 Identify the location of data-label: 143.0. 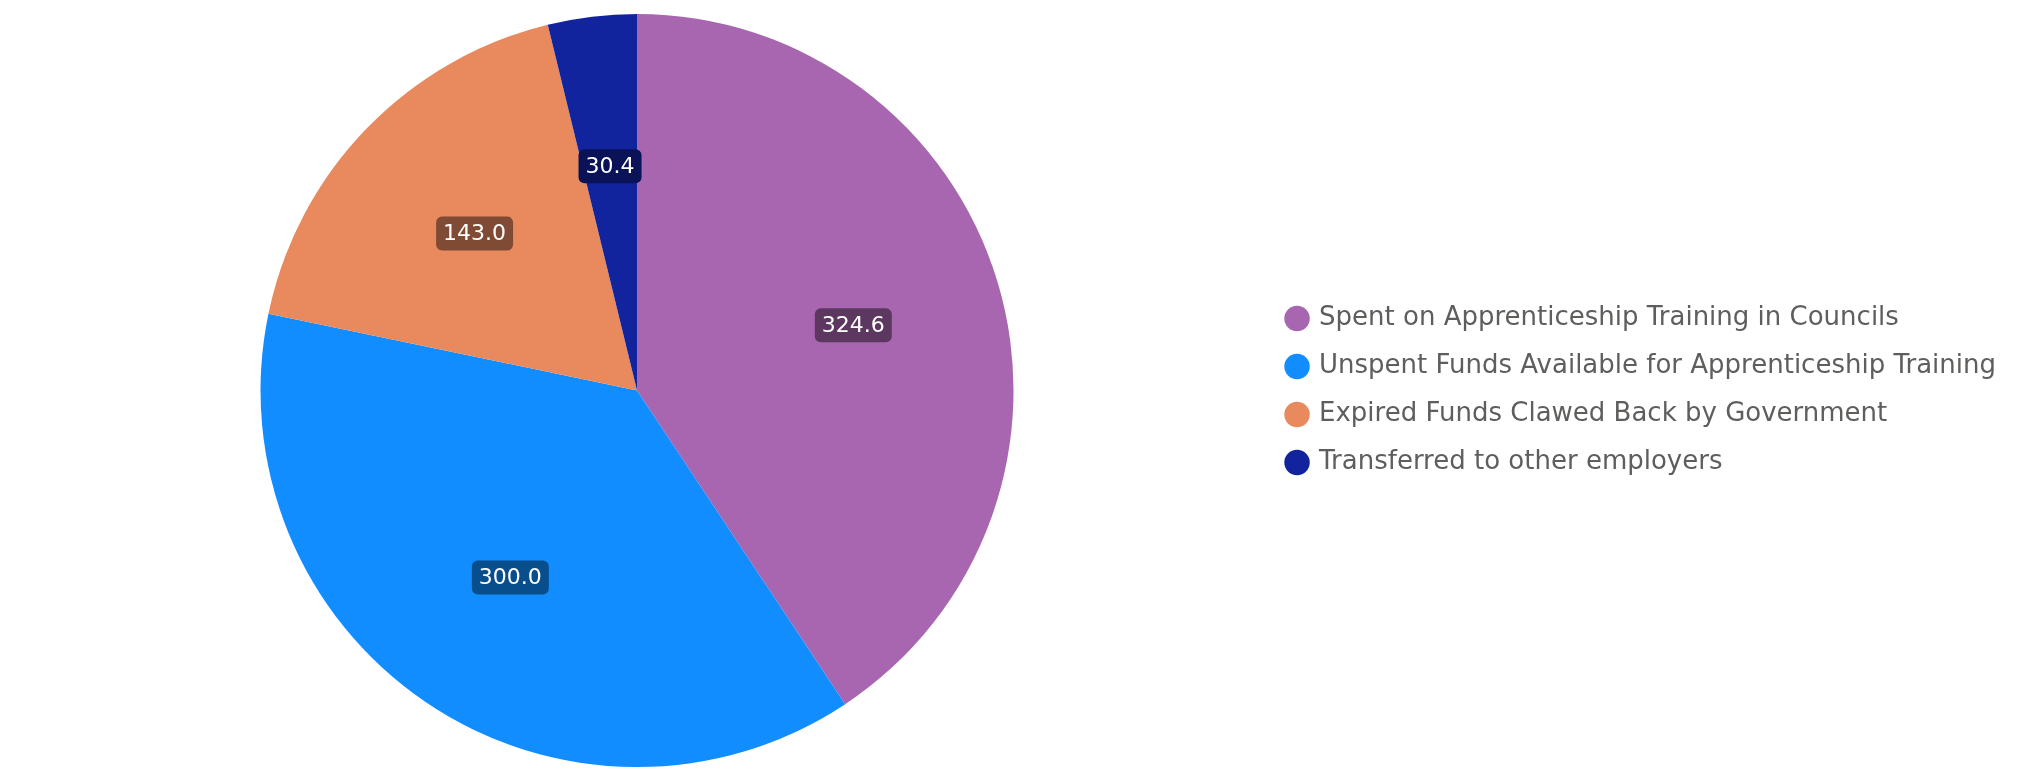
(475, 233).